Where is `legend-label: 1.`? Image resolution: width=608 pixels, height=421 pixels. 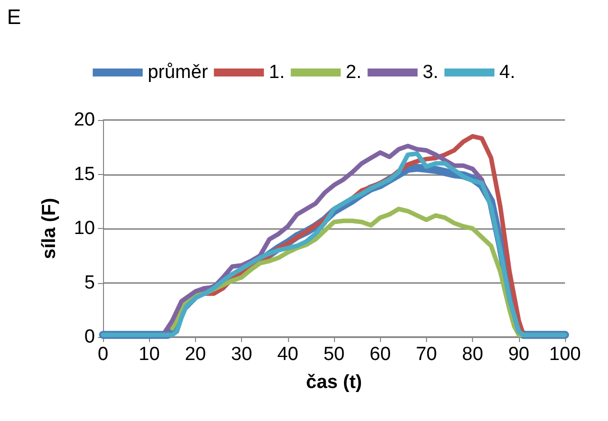
legend-label: 1. is located at coordinates (276, 72).